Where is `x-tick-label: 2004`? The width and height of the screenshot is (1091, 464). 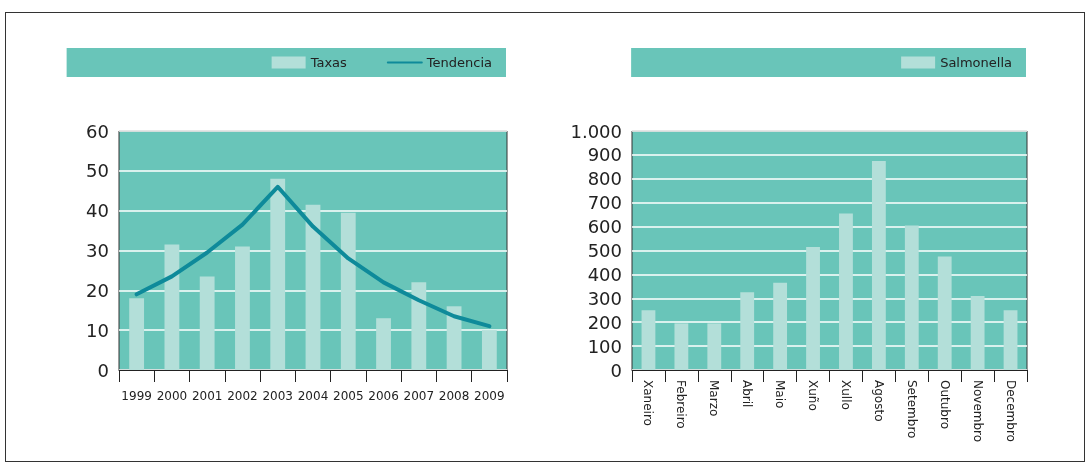
x-tick-label: 2004 is located at coordinates (313, 396).